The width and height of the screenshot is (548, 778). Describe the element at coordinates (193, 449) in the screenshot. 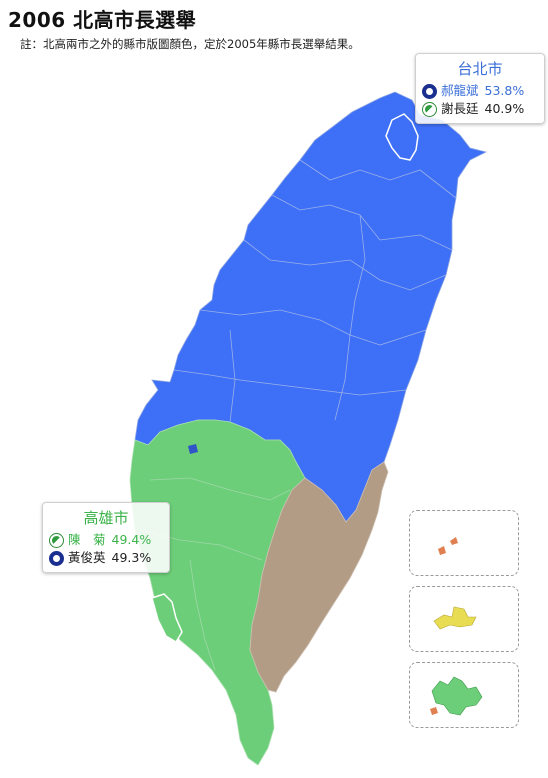

I see `lake-shape` at that location.